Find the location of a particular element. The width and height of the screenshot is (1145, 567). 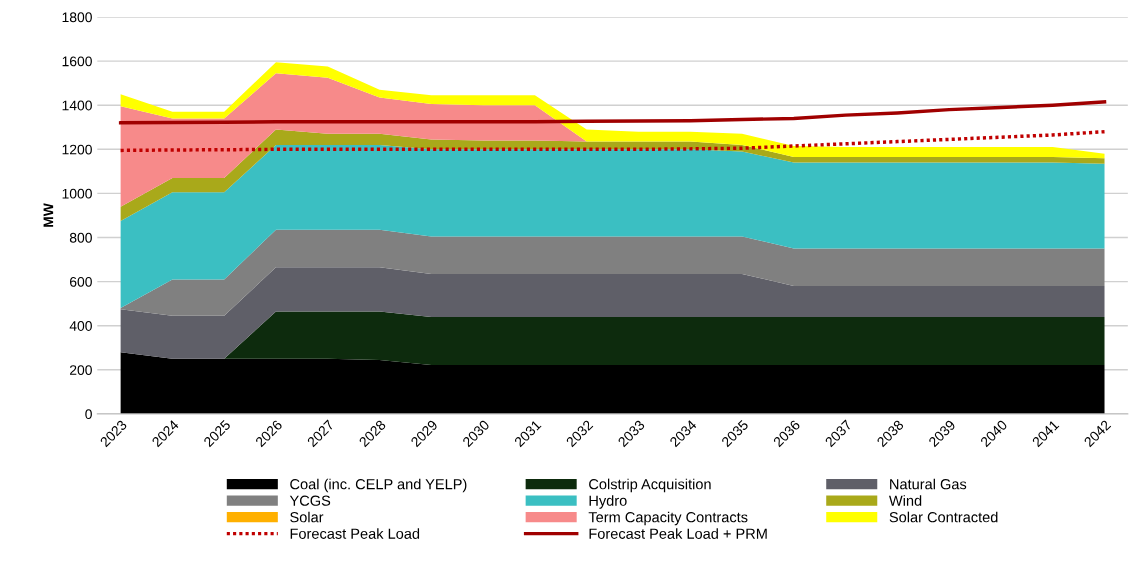

y-tick-label: 1600 is located at coordinates (77, 61).